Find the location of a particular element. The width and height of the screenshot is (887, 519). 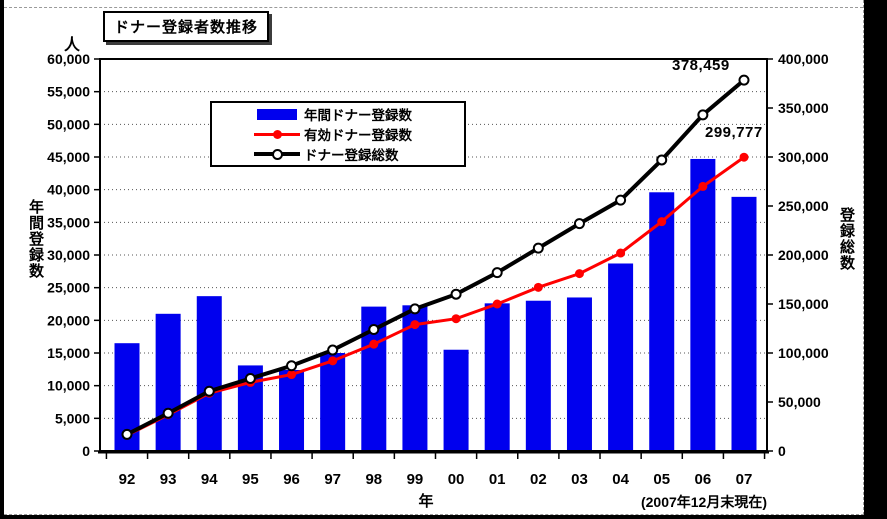

annotation-valid-2007: 299,777 is located at coordinates (734, 132).